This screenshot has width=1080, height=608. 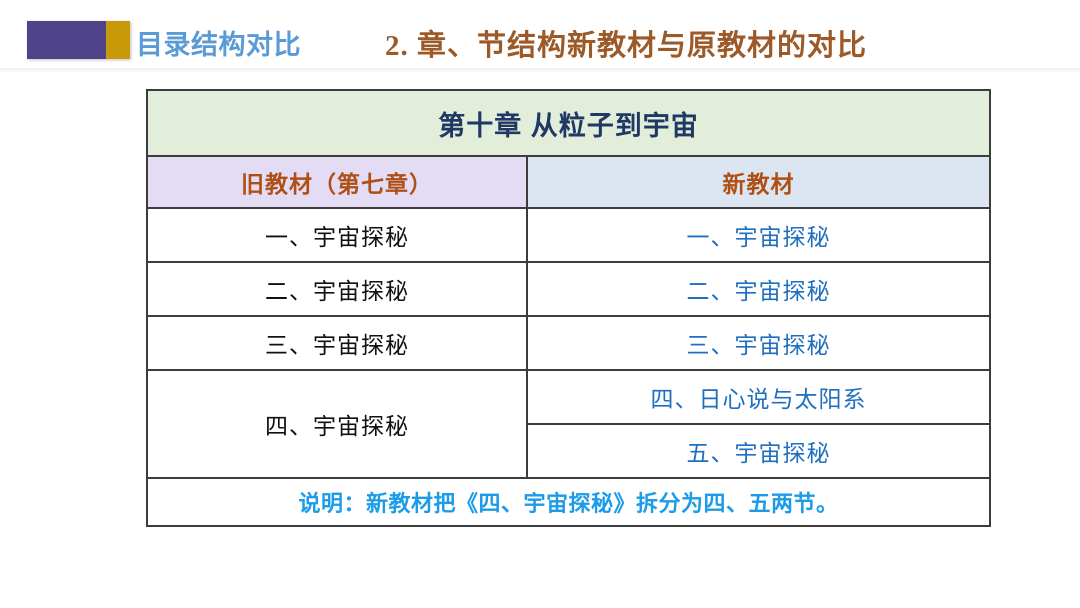 I want to click on old-section-3: 三、宇宙探秘, so click(x=337, y=343).